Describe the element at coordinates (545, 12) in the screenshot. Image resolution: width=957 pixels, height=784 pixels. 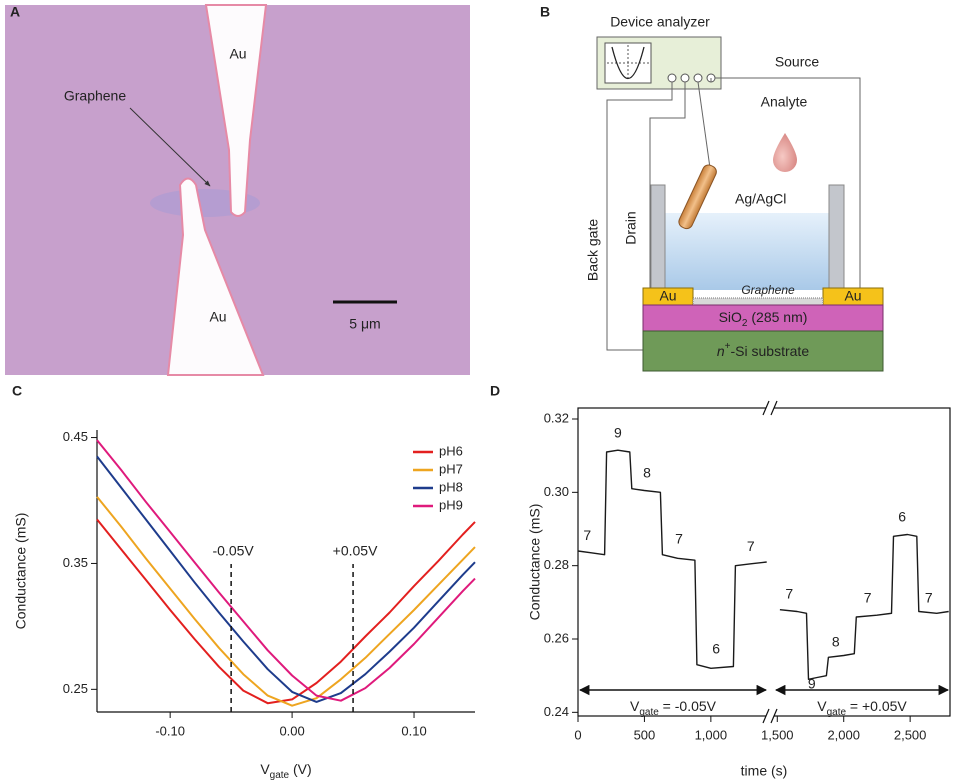
I see `panel-letter: B` at that location.